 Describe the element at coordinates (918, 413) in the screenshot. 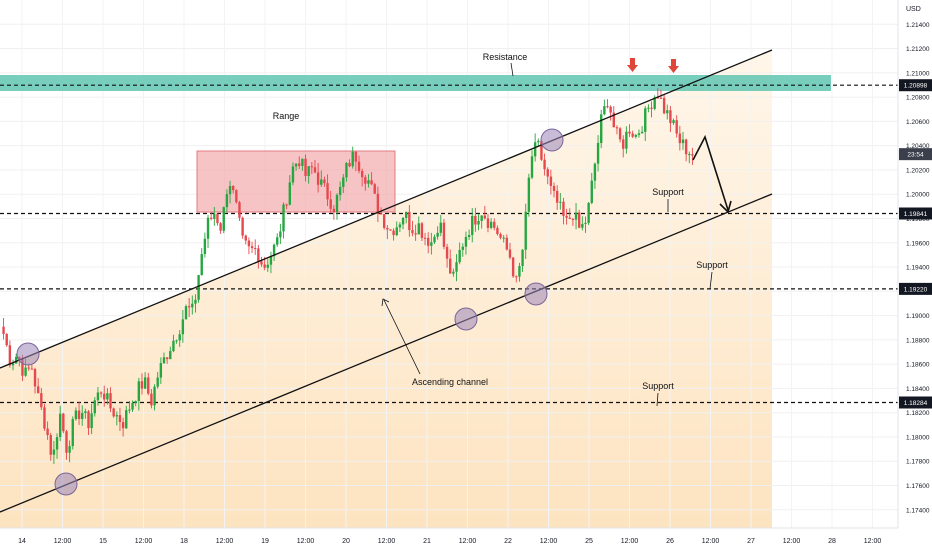

I see `price-tick-label: 1.18200` at that location.